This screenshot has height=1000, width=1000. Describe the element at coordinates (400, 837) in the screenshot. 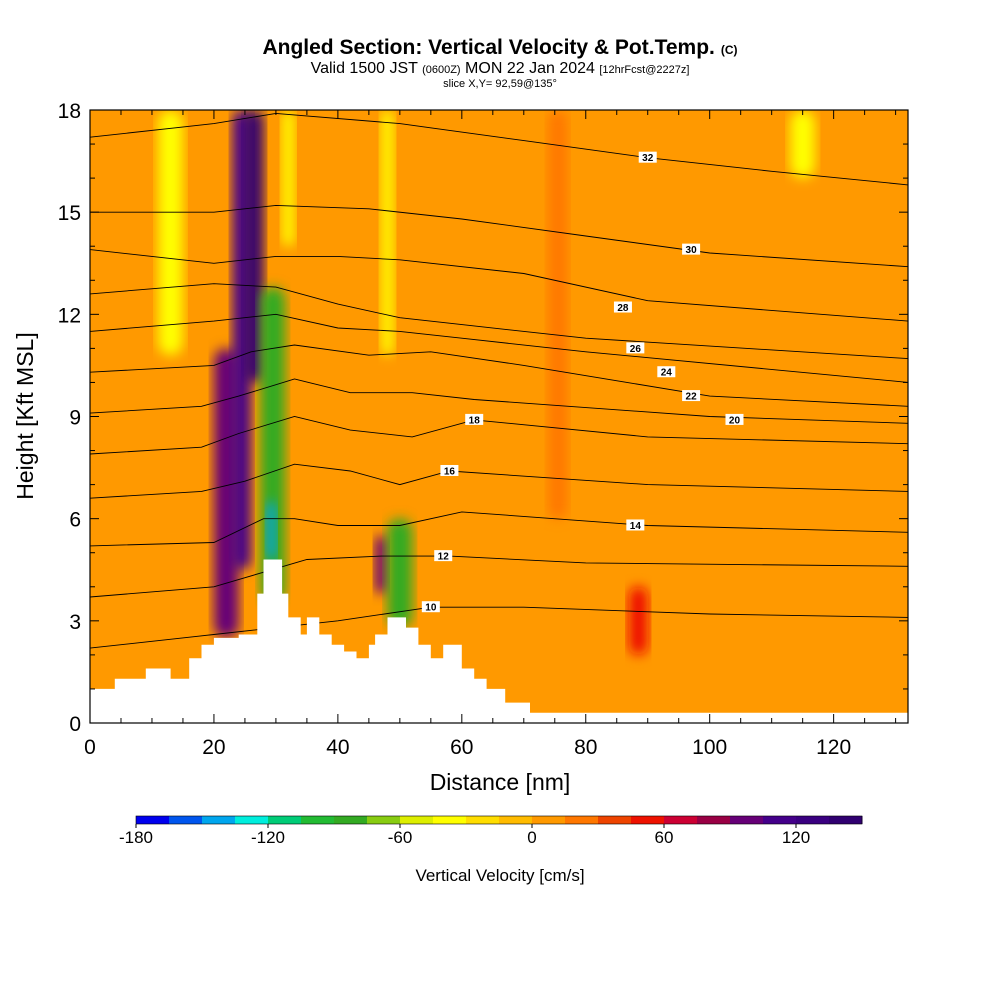

I see `colorbar-tick-label: -60` at that location.